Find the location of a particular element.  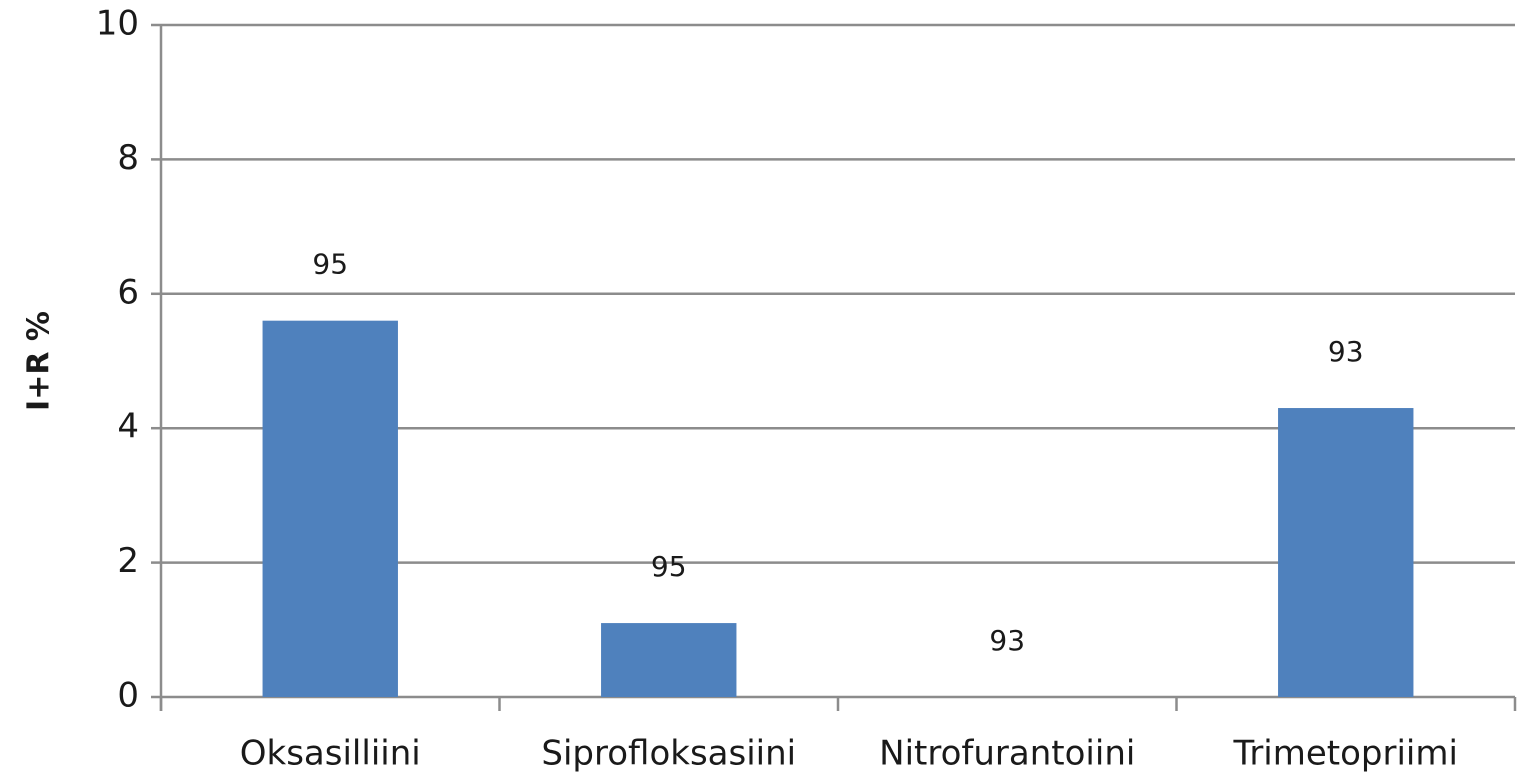

x-tick-label: Nitrofurantoiini is located at coordinates (1007, 754).